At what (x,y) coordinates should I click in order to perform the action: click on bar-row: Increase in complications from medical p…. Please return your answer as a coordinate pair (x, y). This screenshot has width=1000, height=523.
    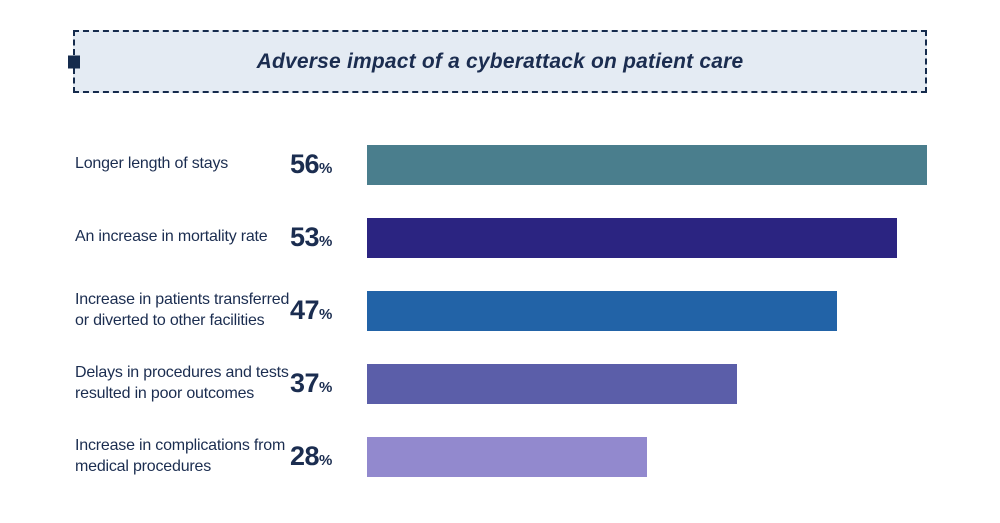
    Looking at the image, I should click on (531, 456).